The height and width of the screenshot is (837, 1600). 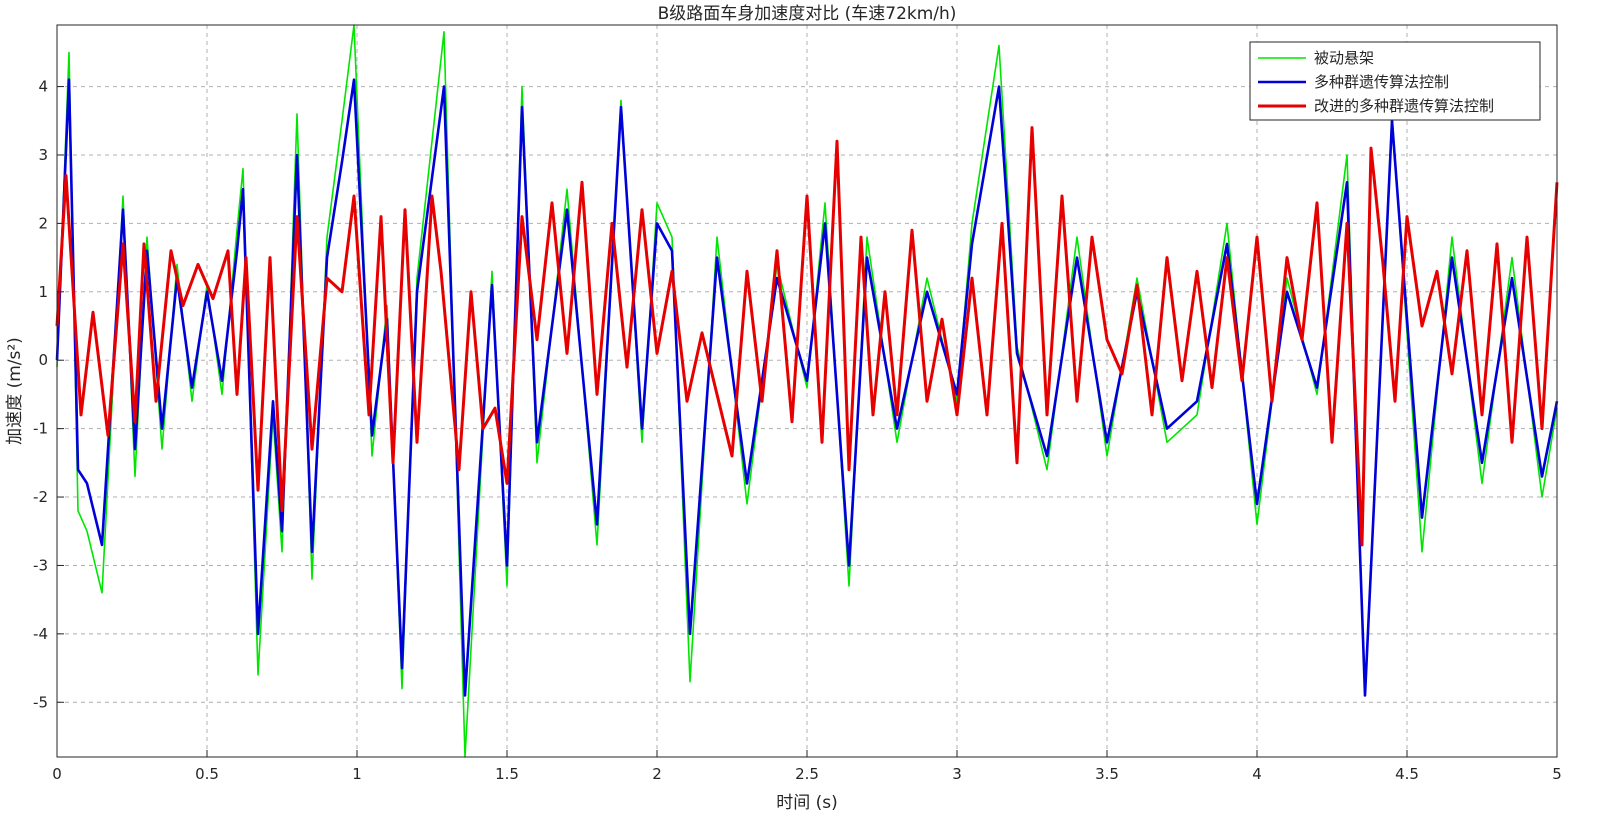 I want to click on chart-title: B级路面车身加速度对比 (车速72km/h), so click(x=807, y=14).